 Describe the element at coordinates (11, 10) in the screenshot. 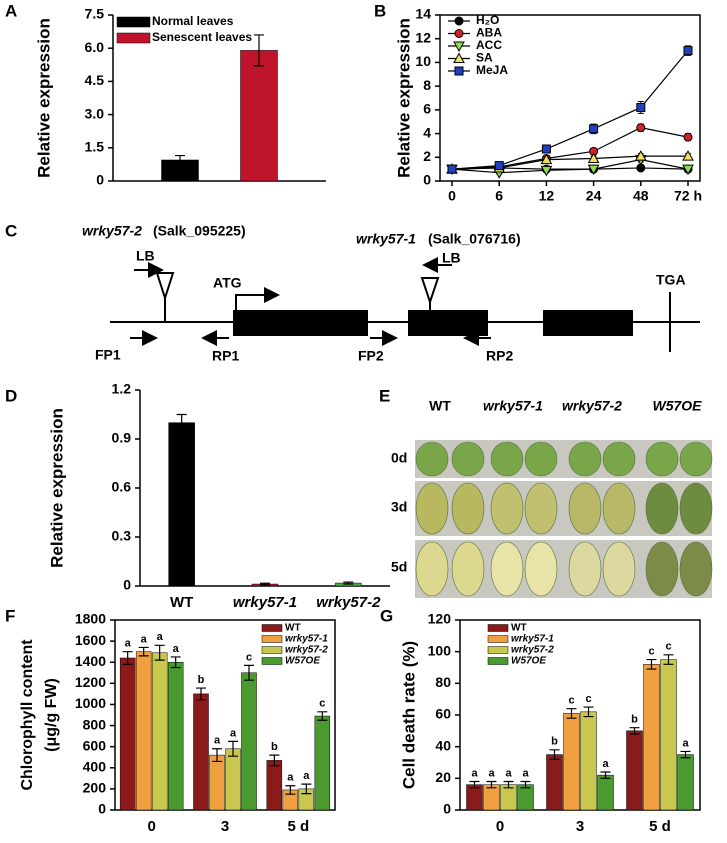

I see `panel-label: A` at that location.